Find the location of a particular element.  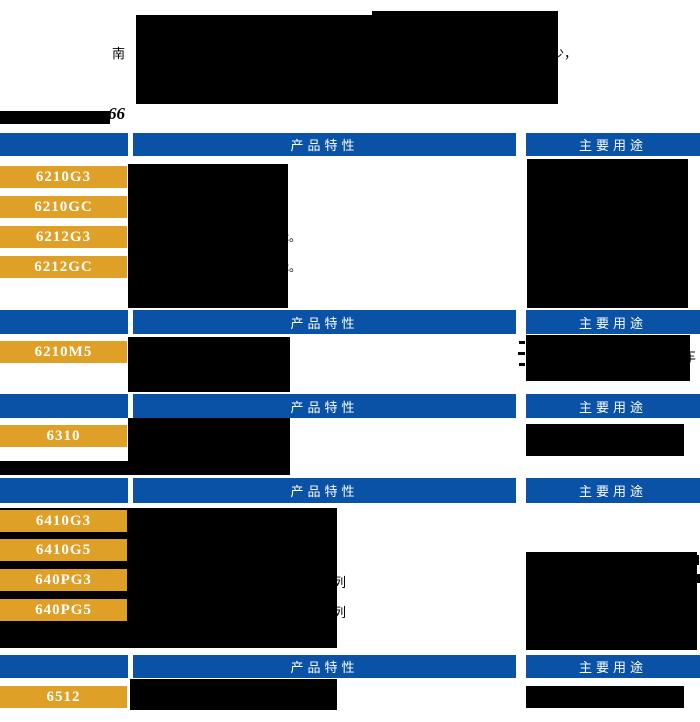

table3-header-usage-label: 主要用途 is located at coordinates (612, 407).